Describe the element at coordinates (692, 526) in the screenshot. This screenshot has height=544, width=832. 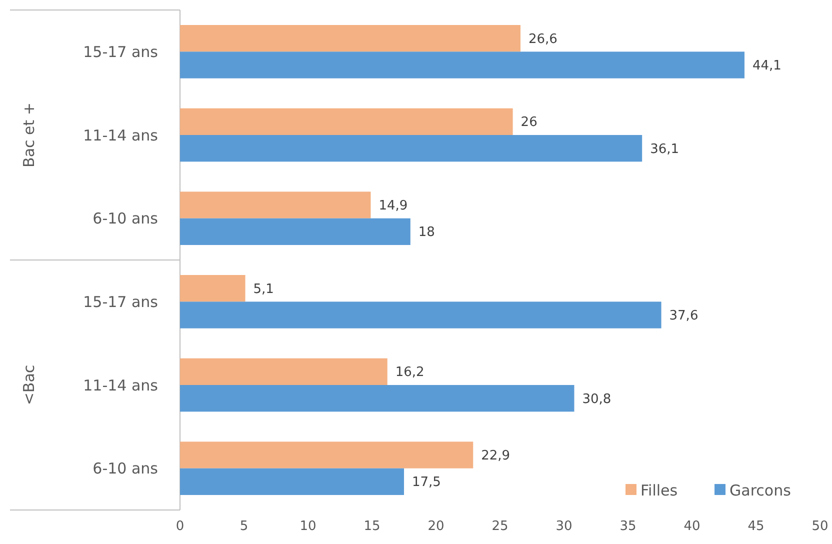
I see `x-tick-label: 40` at that location.